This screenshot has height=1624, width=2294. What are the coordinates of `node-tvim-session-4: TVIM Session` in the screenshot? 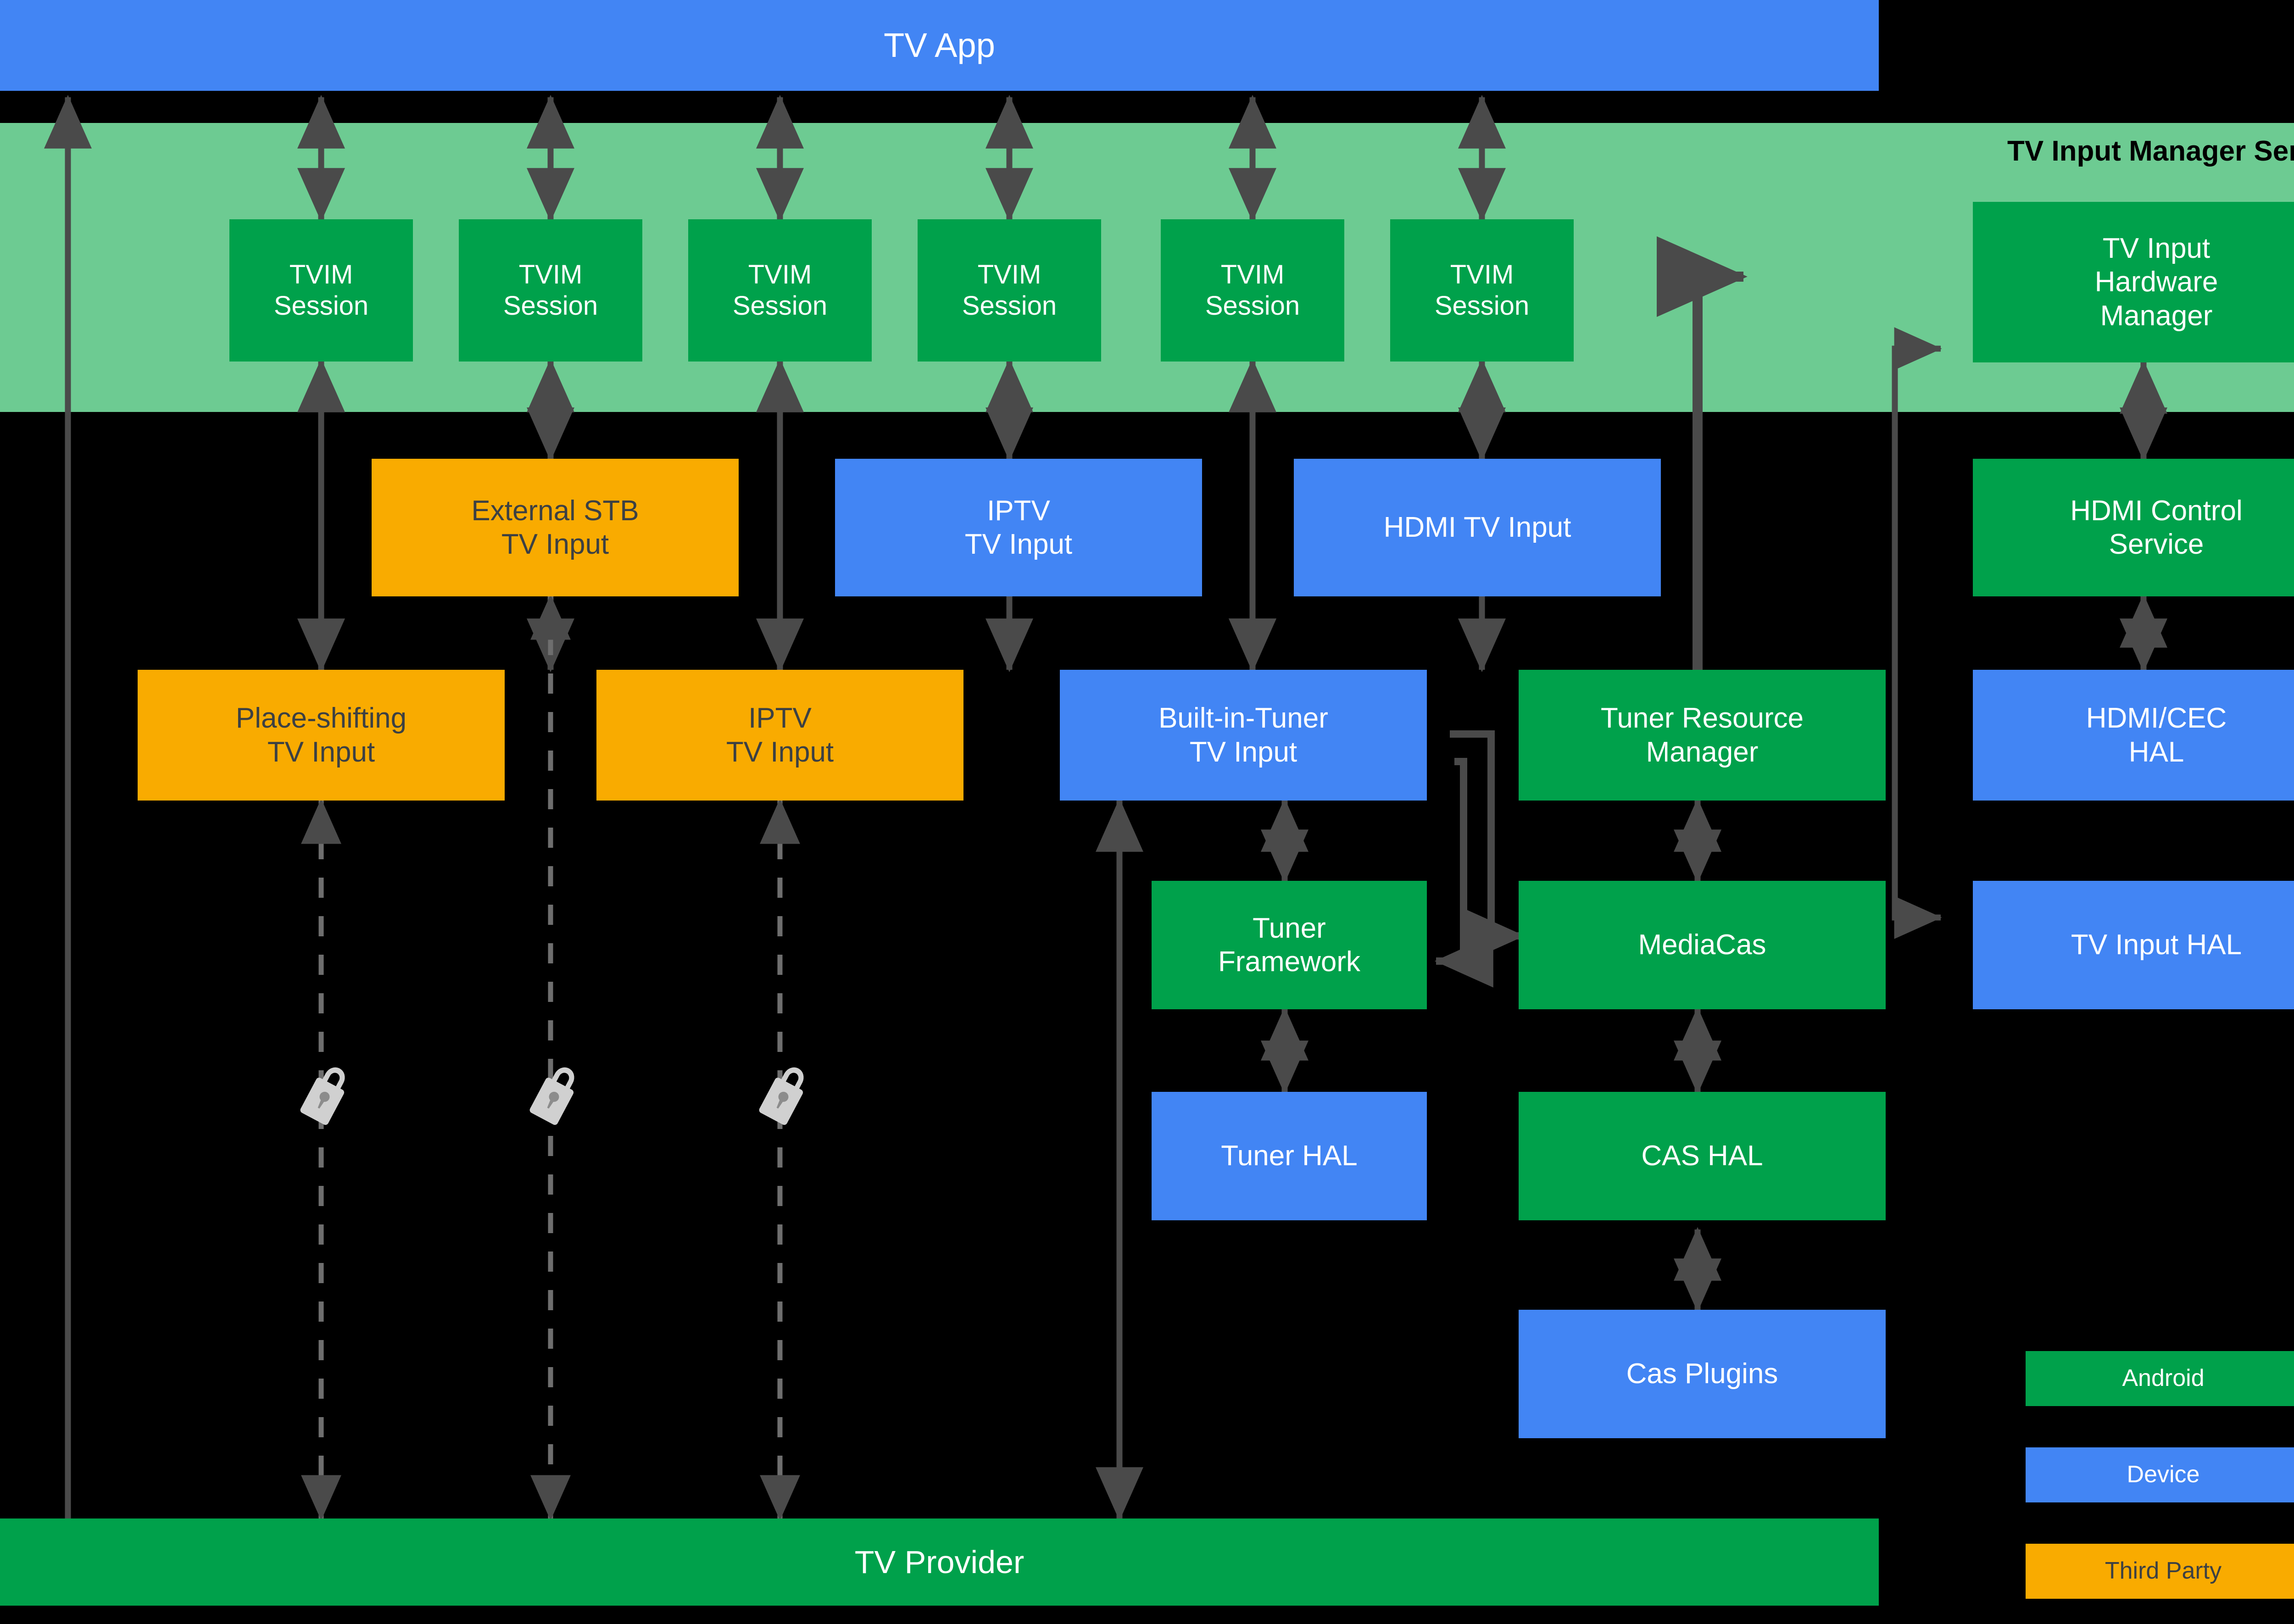 It's located at (1009, 290).